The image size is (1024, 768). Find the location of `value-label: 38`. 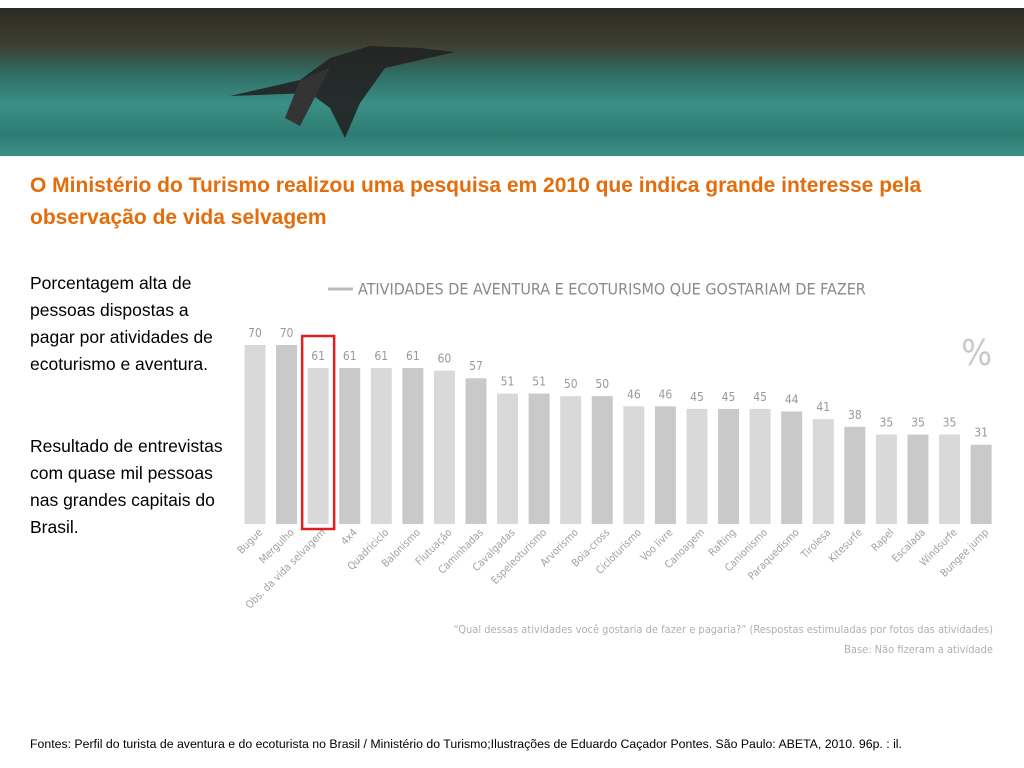

value-label: 38 is located at coordinates (855, 415).